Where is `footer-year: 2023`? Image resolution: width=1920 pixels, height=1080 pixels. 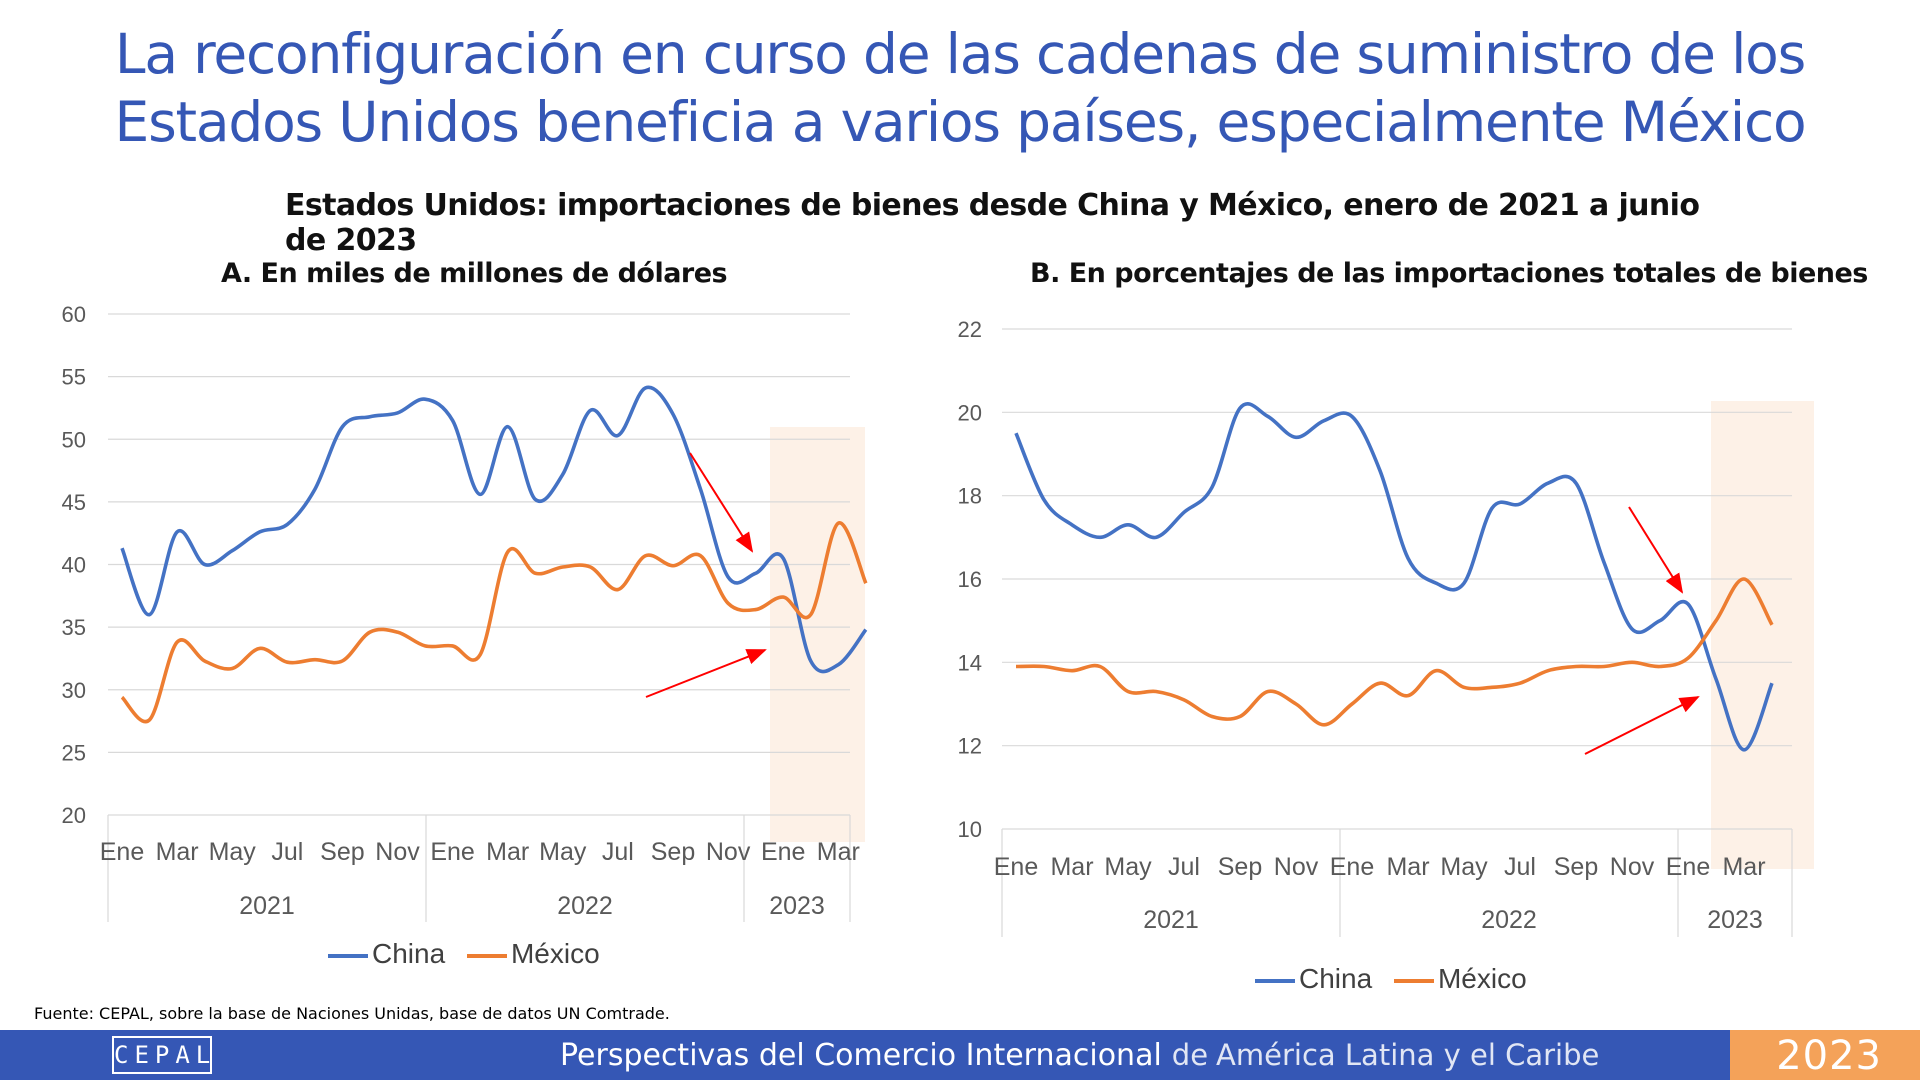 footer-year: 2023 is located at coordinates (1829, 1056).